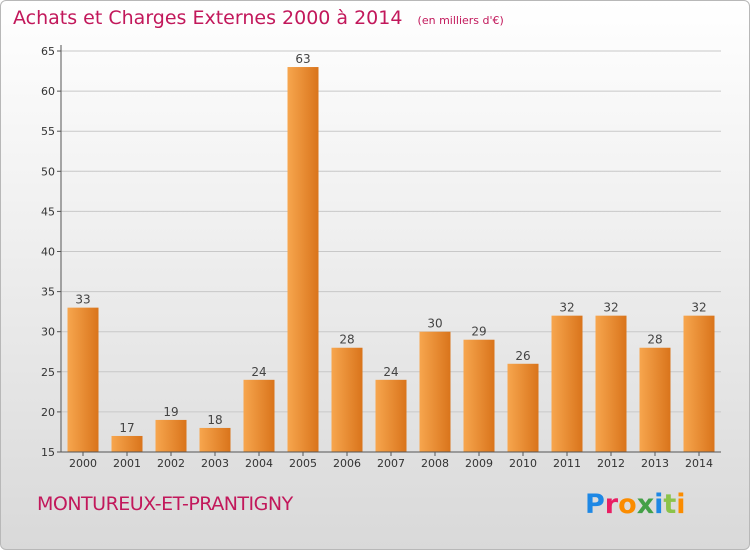  Describe the element at coordinates (214, 420) in the screenshot. I see `data-label: 18` at that location.